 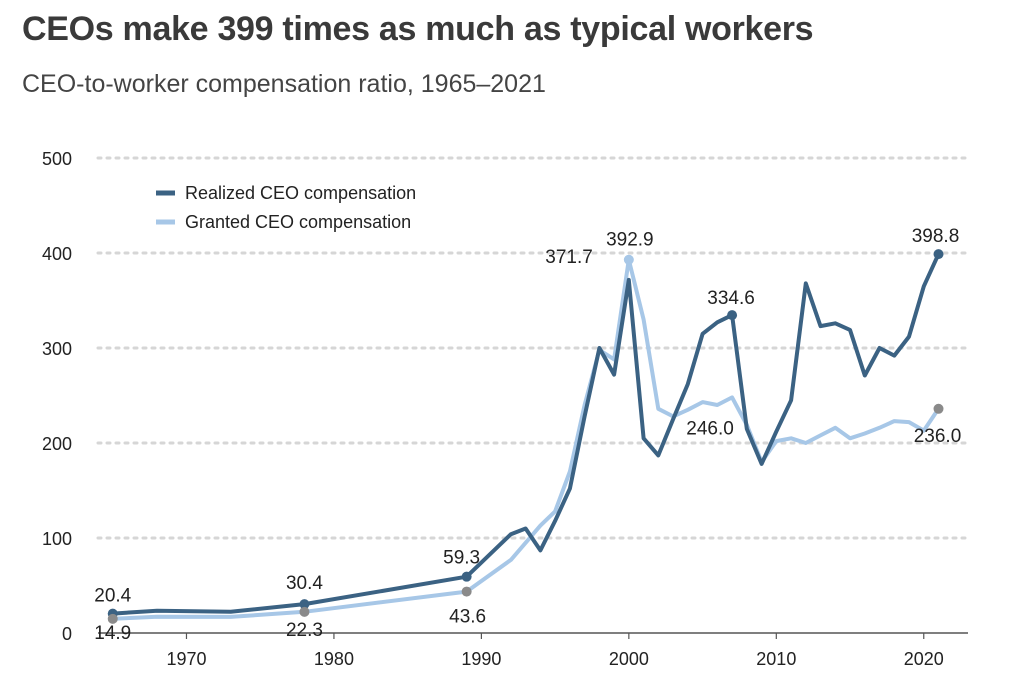 I want to click on y-tick-label: 500, so click(x=57, y=159).